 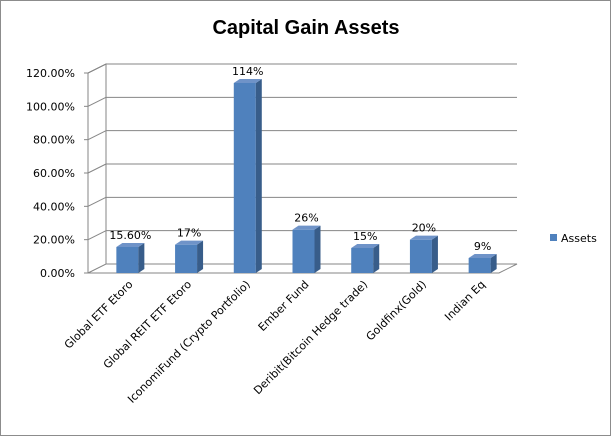 I want to click on data-label: 17%, so click(x=189, y=233).